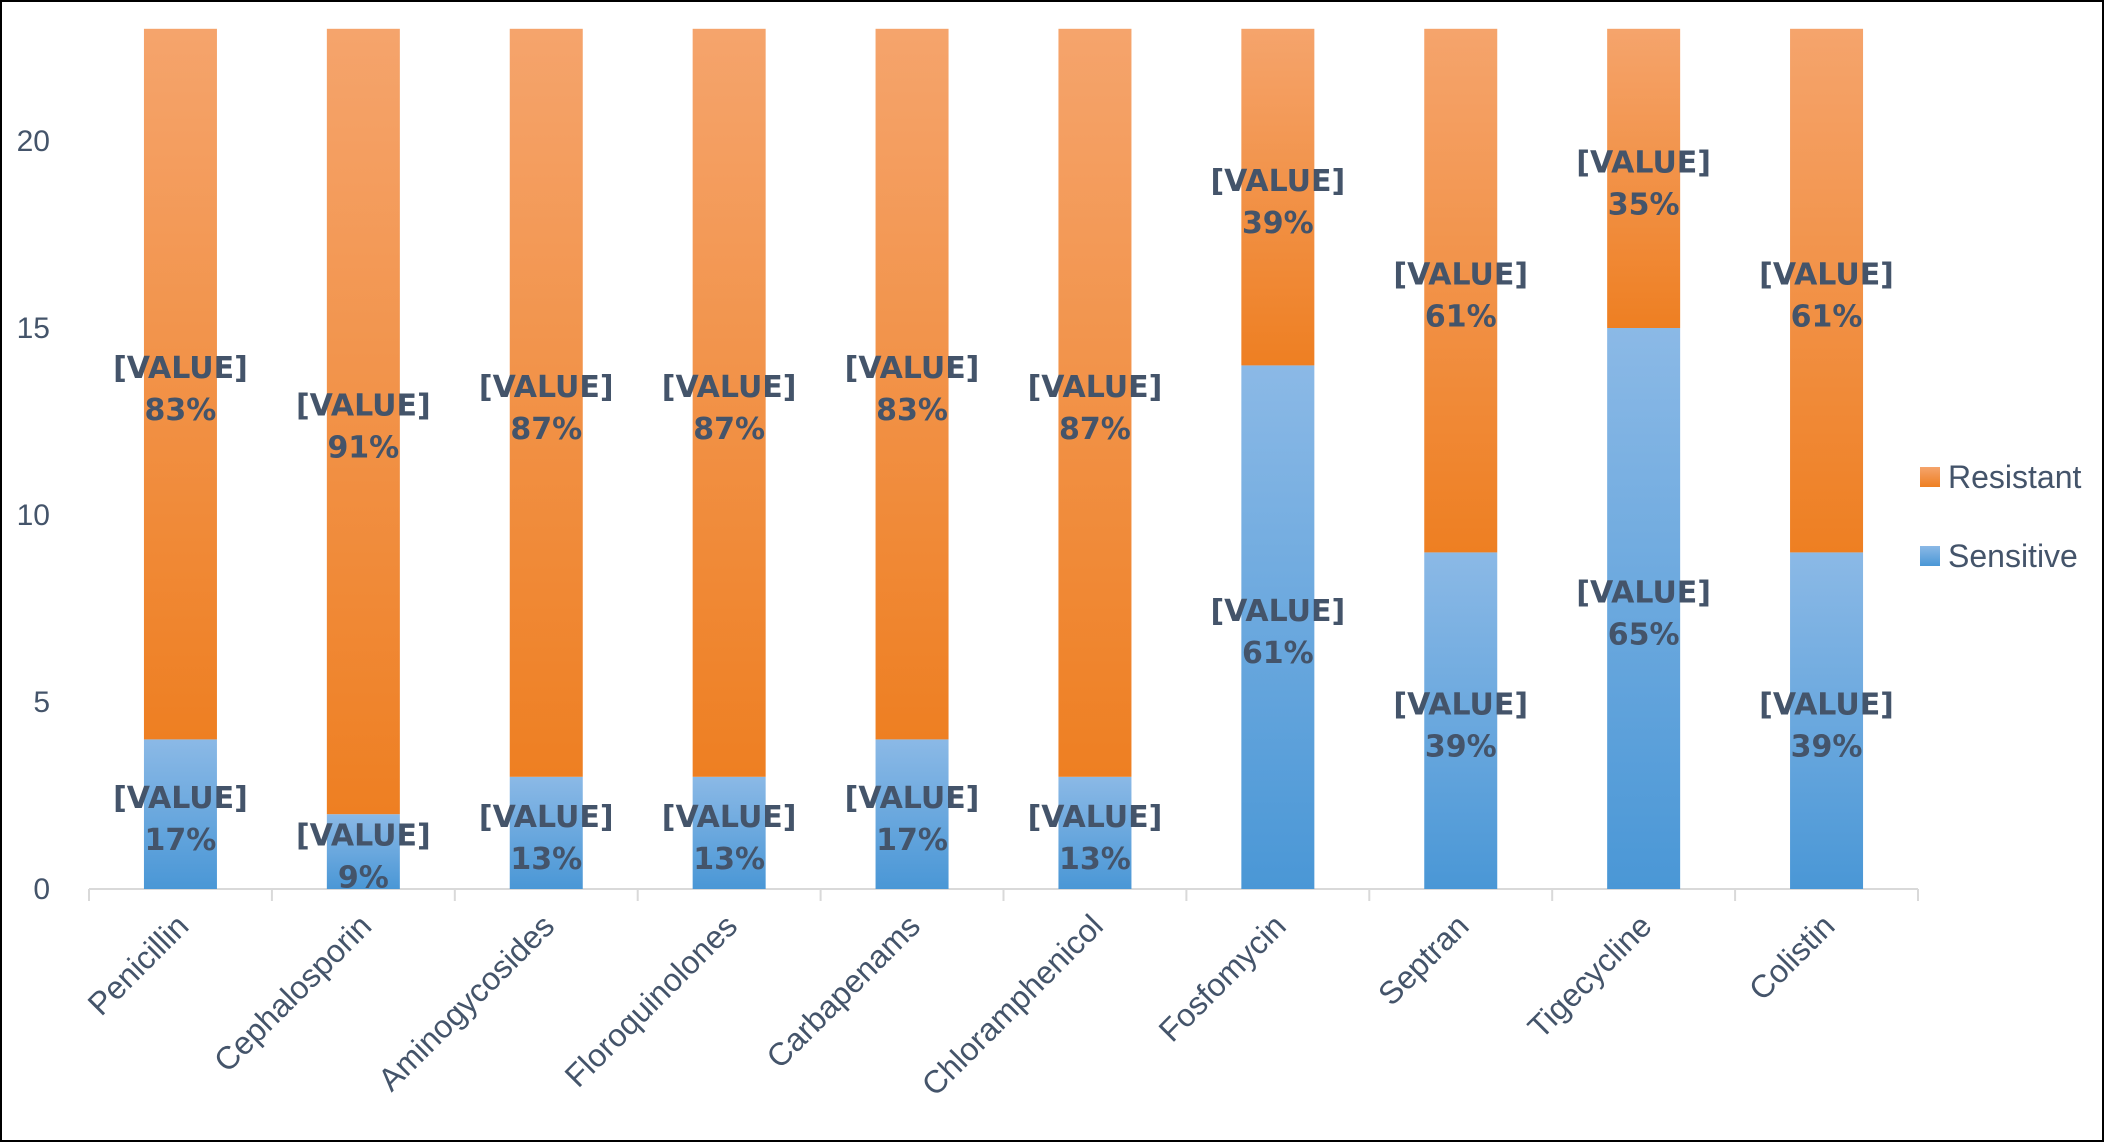 Image resolution: width=2104 pixels, height=1142 pixels. I want to click on bar-sensitive-penicillin, so click(180, 814).